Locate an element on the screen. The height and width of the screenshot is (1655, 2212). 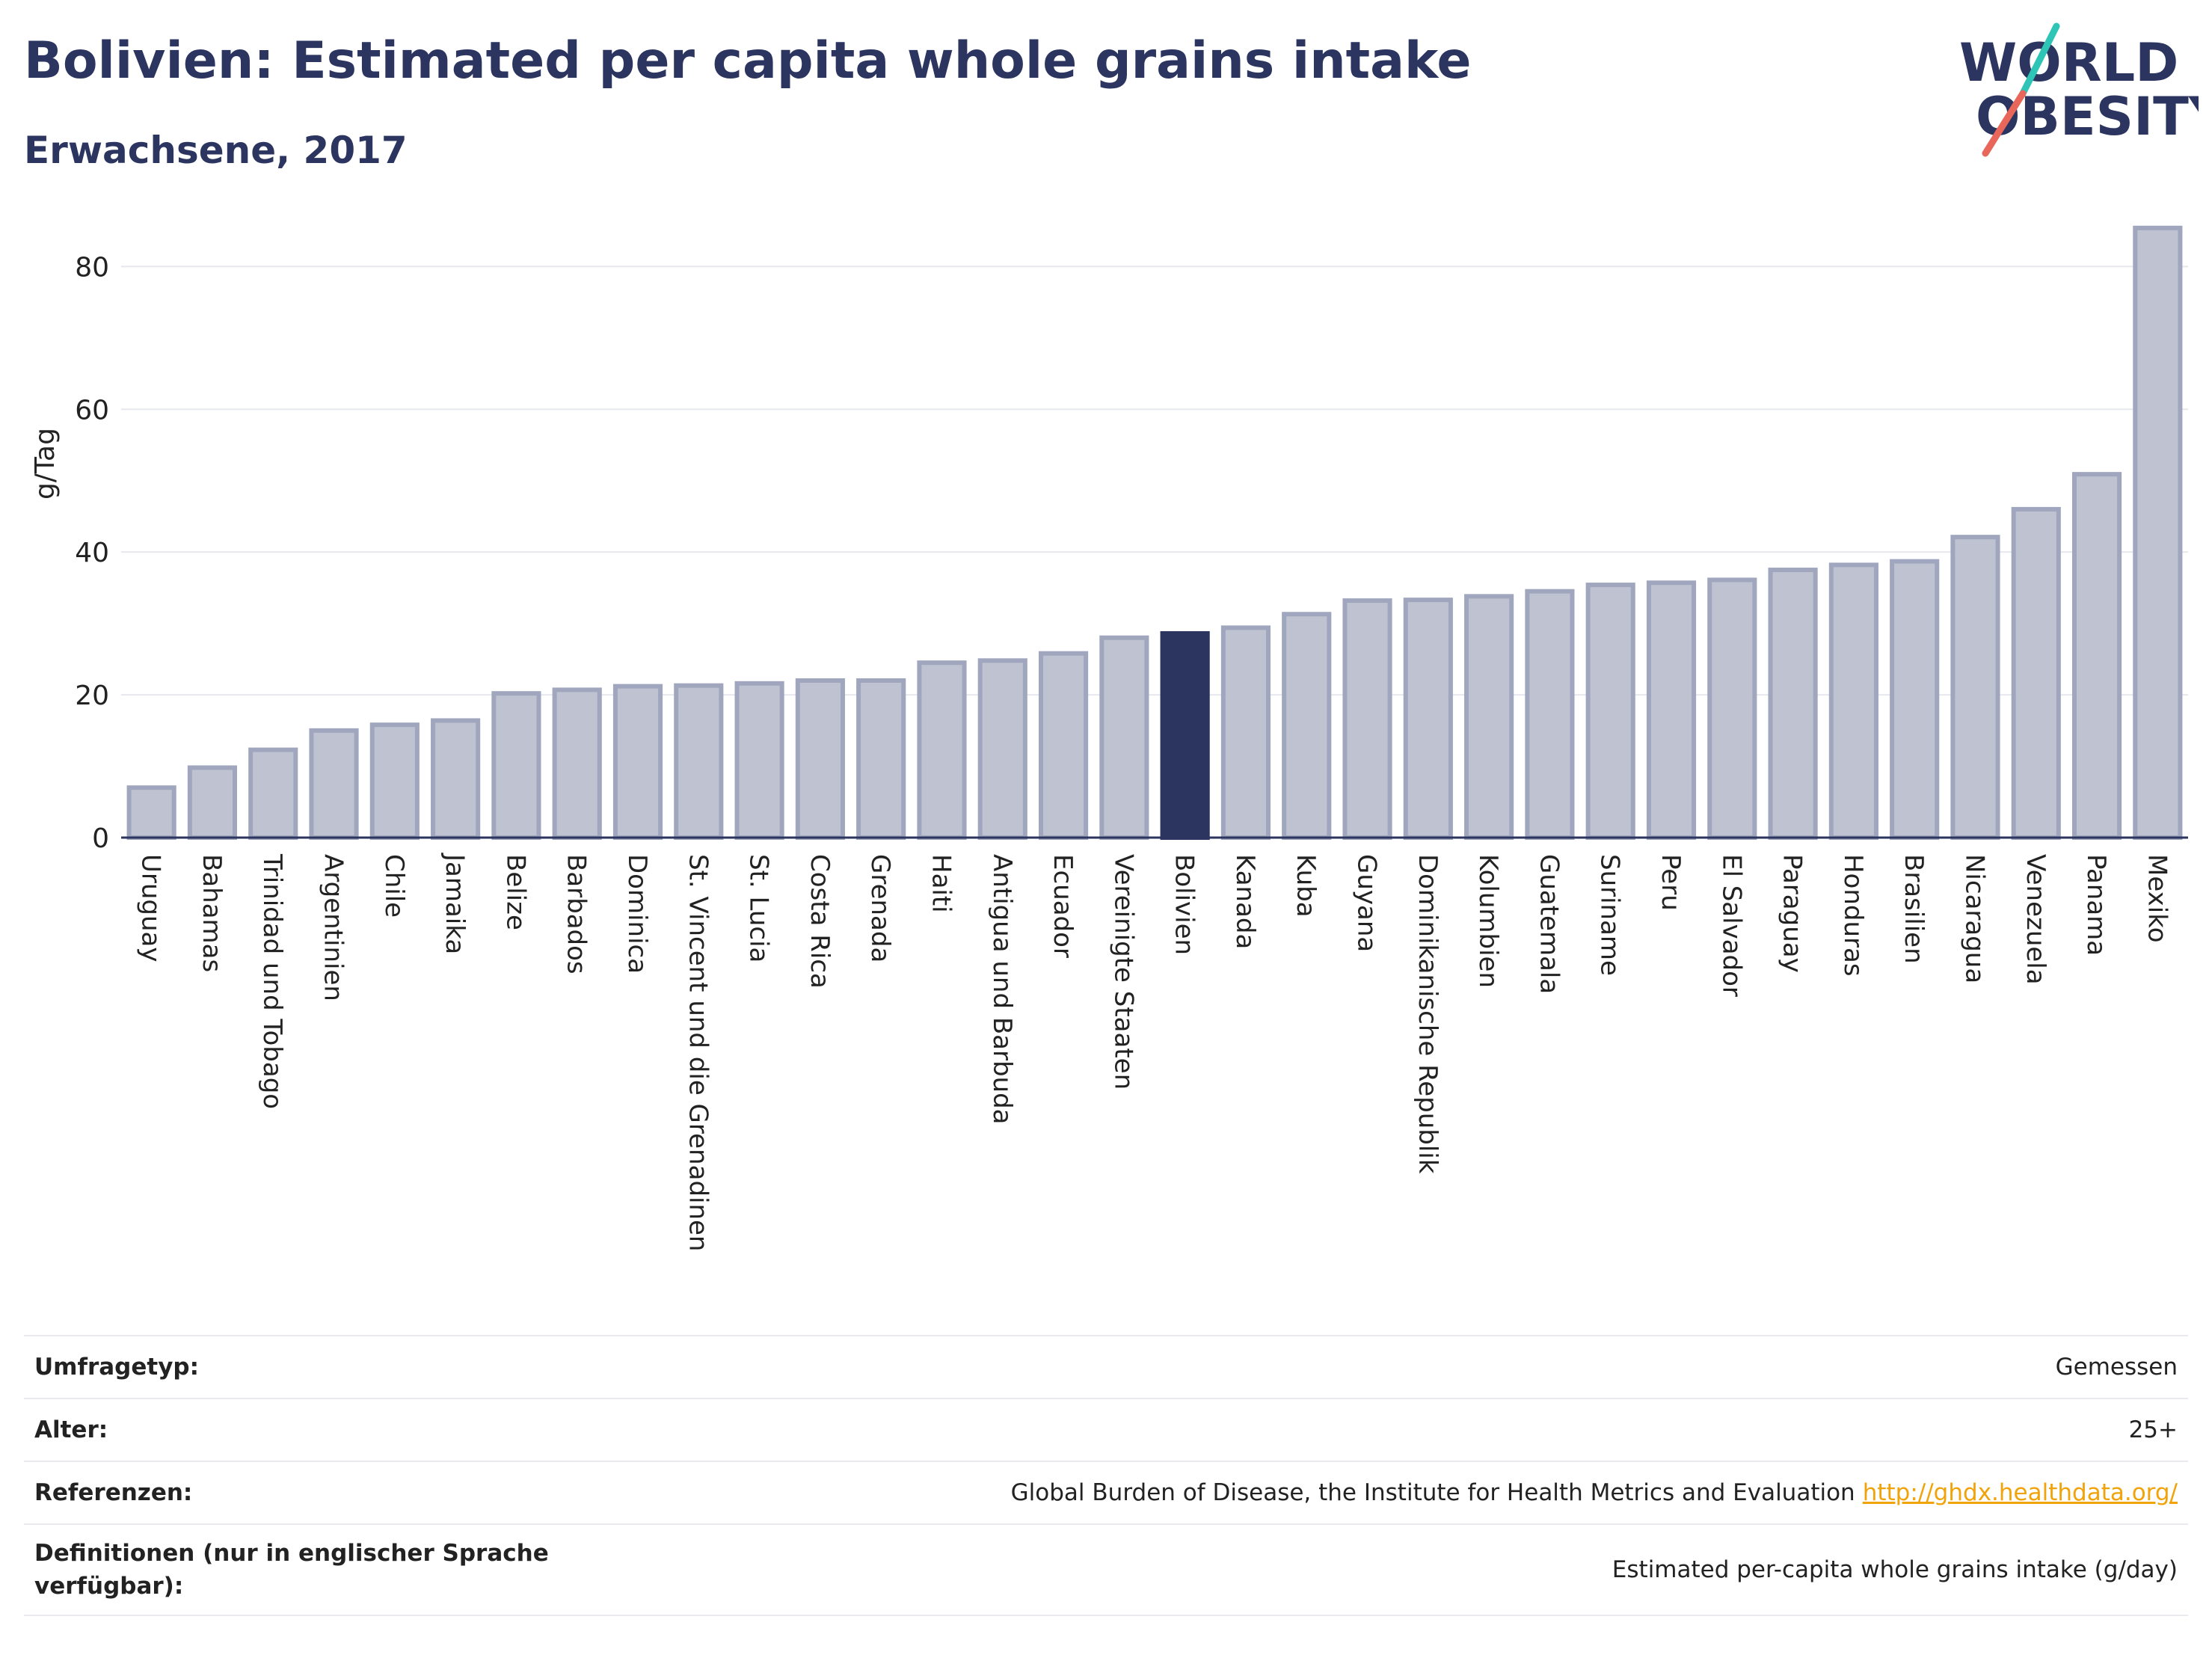
info-label: Alter: is located at coordinates (71, 1429).